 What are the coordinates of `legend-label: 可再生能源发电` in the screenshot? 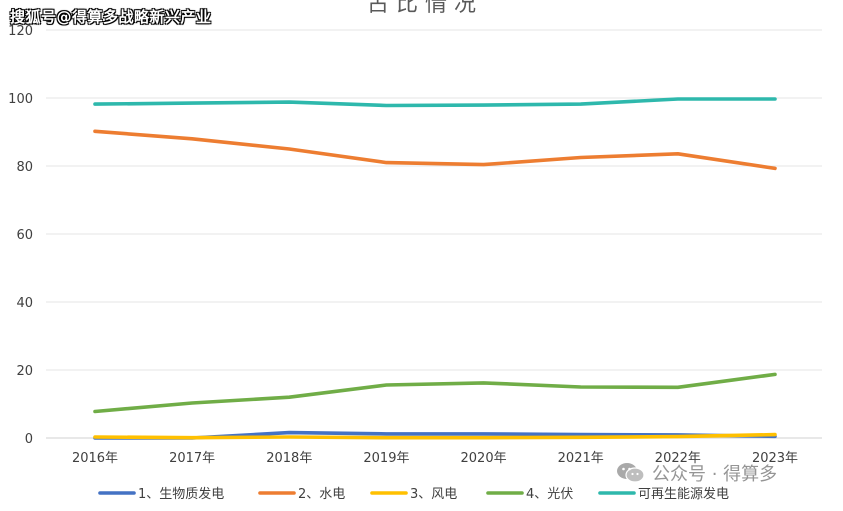 It's located at (683, 494).